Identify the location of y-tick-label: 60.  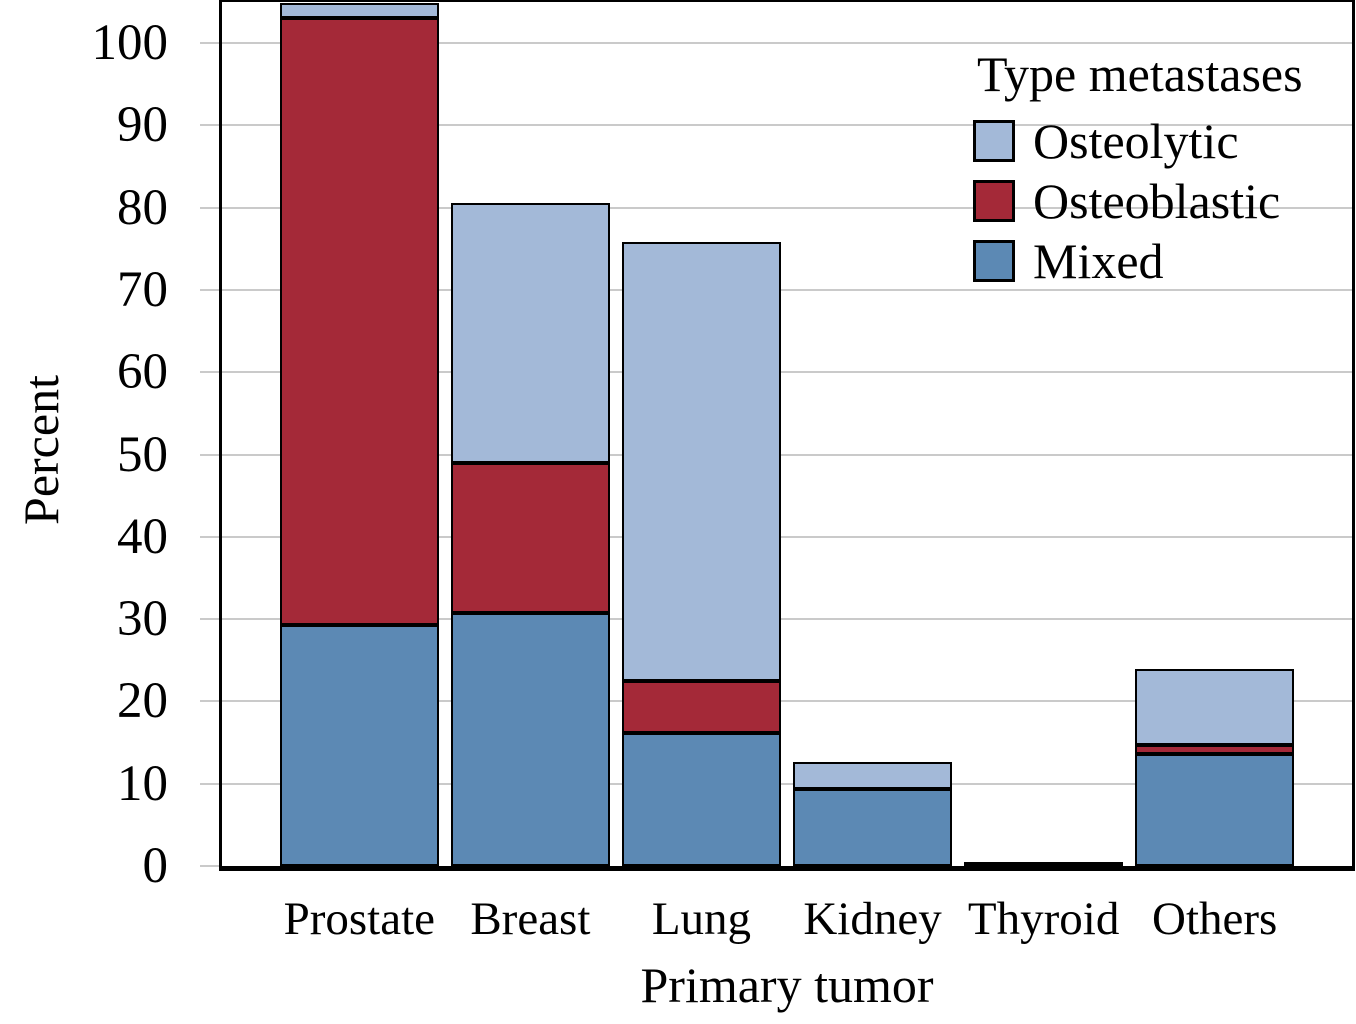
(142, 372).